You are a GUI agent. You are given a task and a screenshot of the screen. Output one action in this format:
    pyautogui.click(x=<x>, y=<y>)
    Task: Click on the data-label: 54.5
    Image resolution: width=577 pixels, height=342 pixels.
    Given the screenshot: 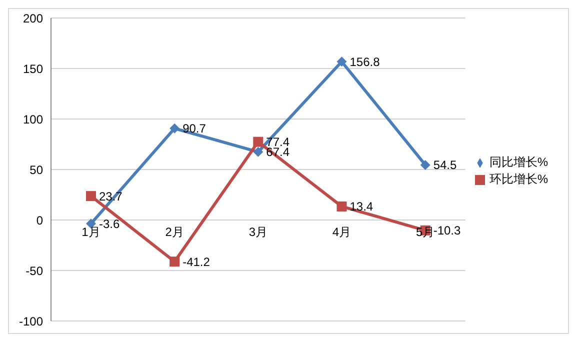 What is the action you would take?
    pyautogui.click(x=445, y=165)
    